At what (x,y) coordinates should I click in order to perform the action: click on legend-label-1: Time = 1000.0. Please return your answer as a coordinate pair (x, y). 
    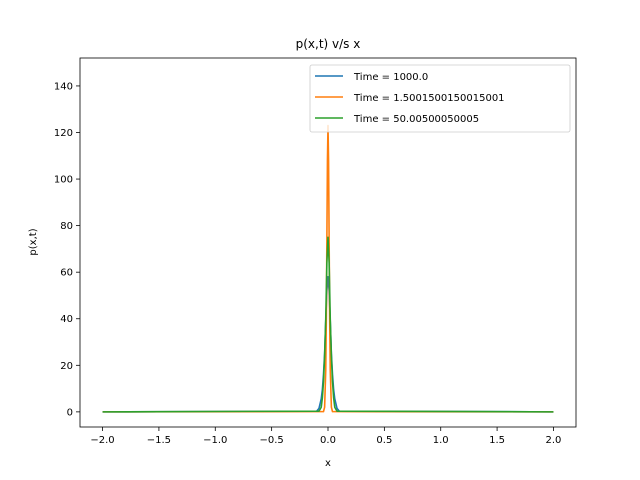
    Looking at the image, I should click on (390, 77).